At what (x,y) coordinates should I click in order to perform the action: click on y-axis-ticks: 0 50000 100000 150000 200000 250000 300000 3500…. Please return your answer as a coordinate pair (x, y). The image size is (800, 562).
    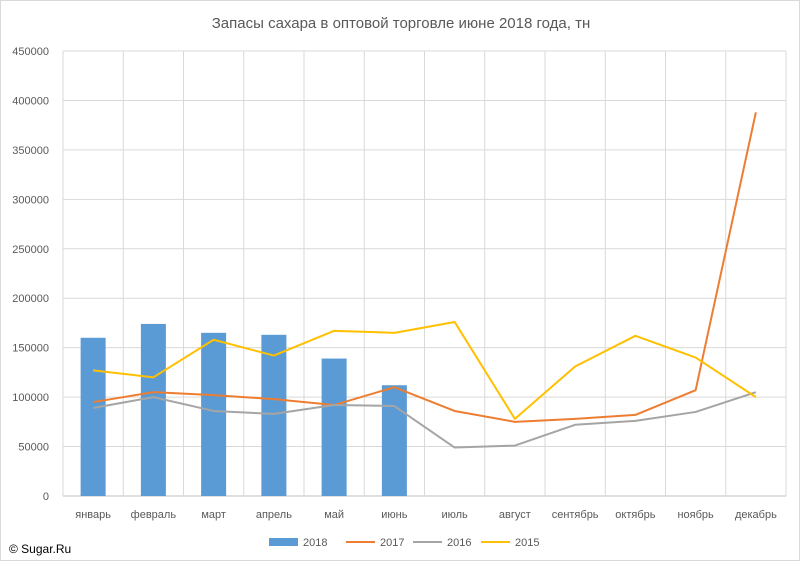
    Looking at the image, I should click on (30, 274).